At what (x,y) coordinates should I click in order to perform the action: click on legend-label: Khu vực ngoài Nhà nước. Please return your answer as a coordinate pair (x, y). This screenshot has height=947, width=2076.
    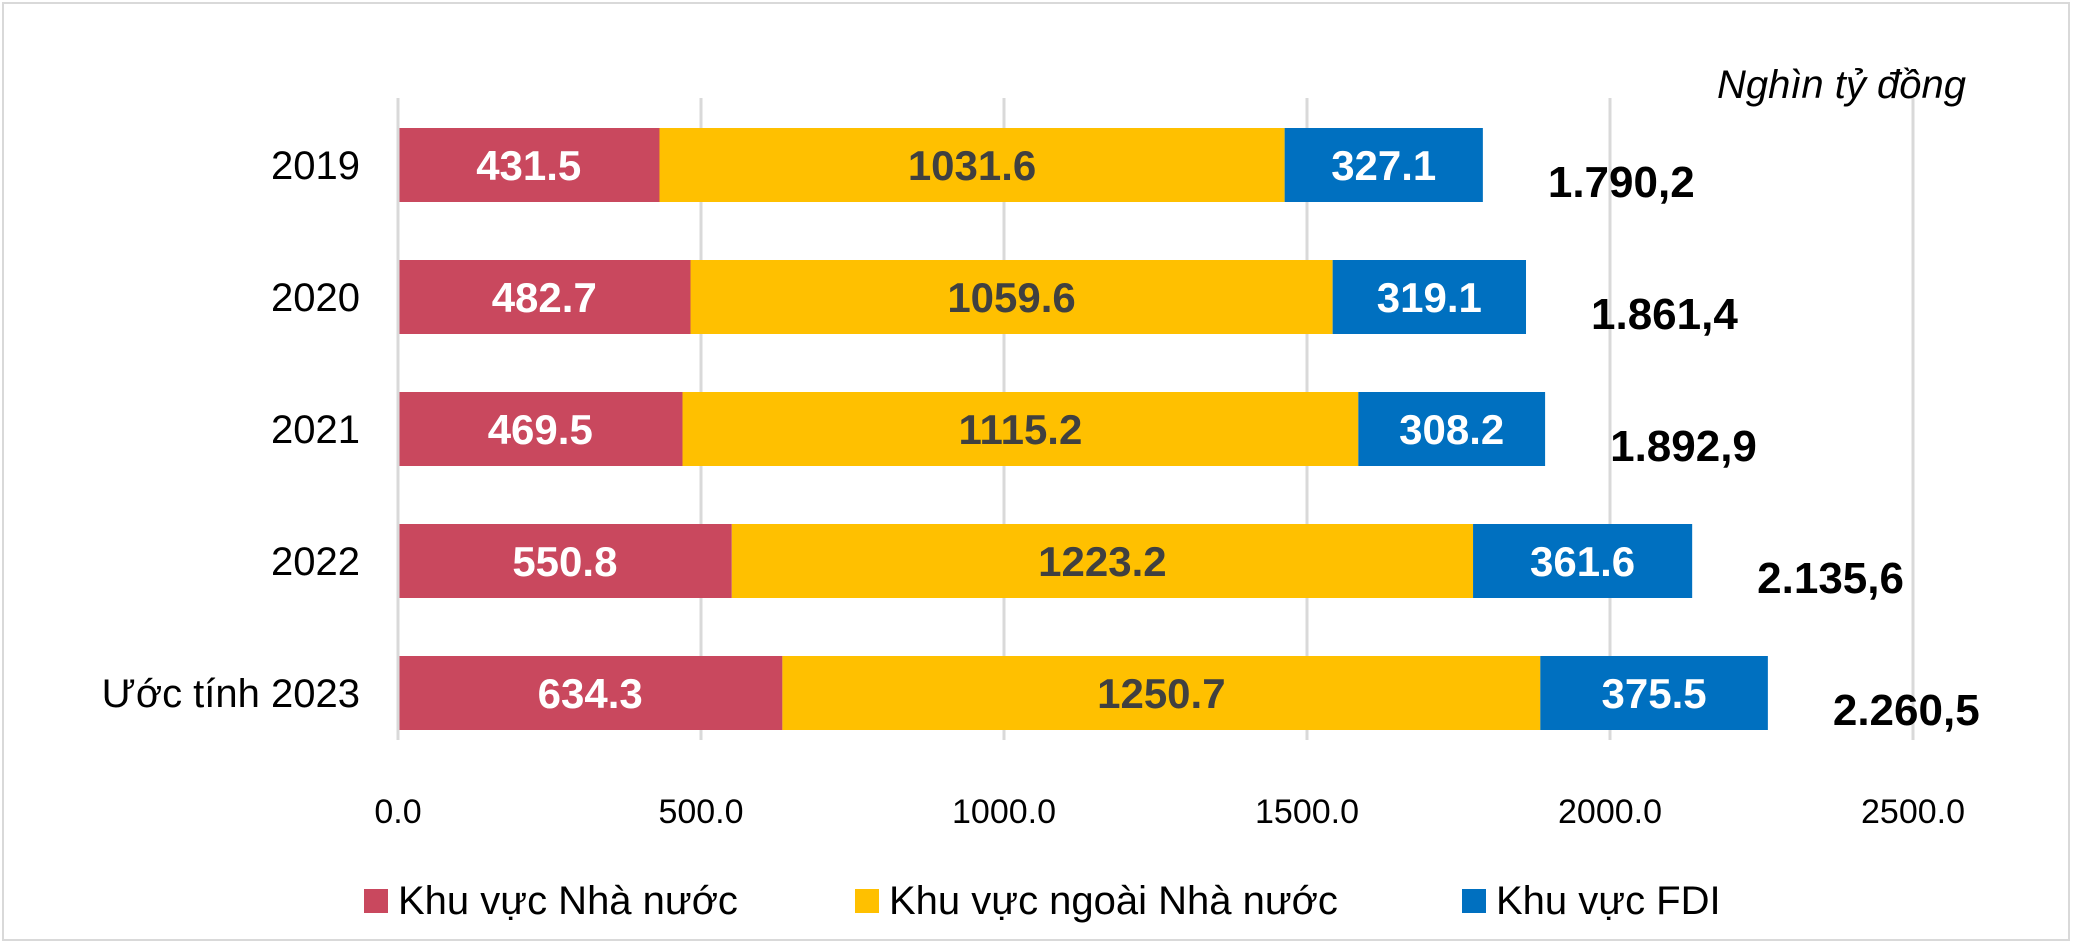
    Looking at the image, I should click on (1113, 901).